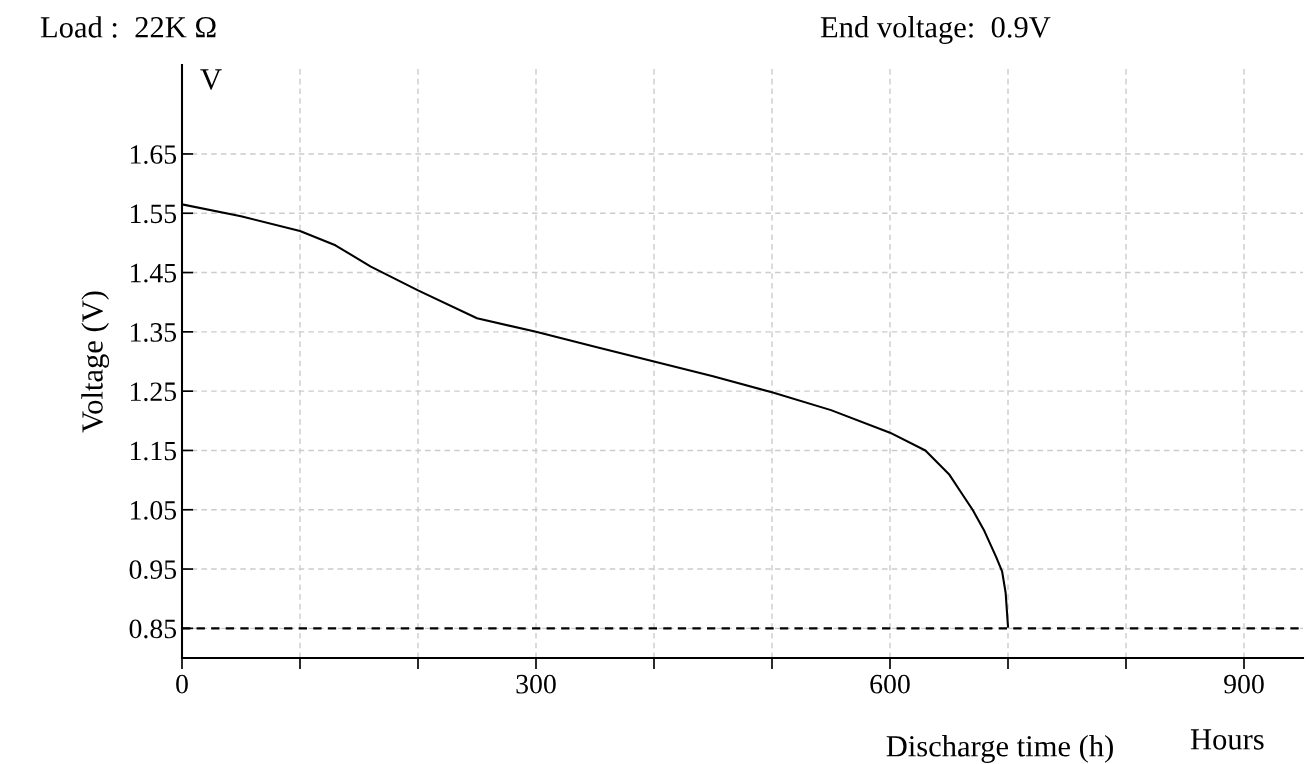  I want to click on y-tick-label: 0.95, so click(153, 570).